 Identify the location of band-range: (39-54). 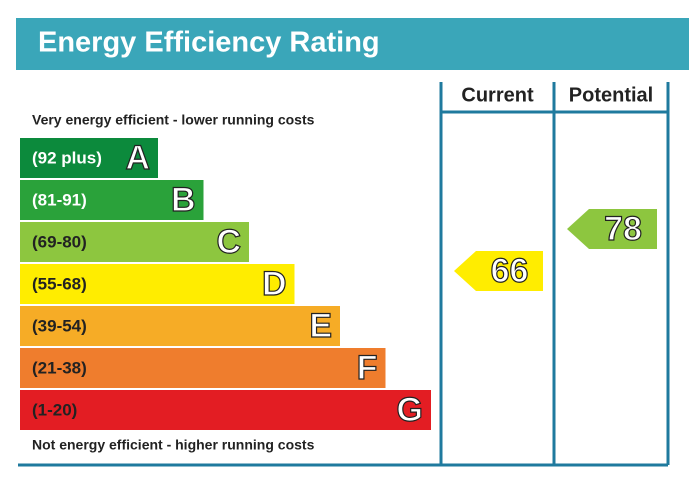
(59, 325).